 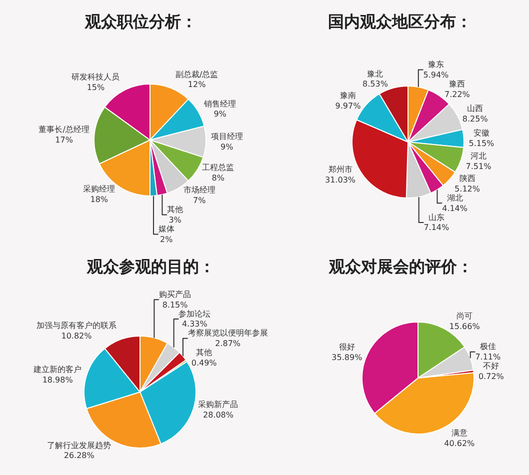 I want to click on data-label: 18.98%, so click(x=58, y=380).